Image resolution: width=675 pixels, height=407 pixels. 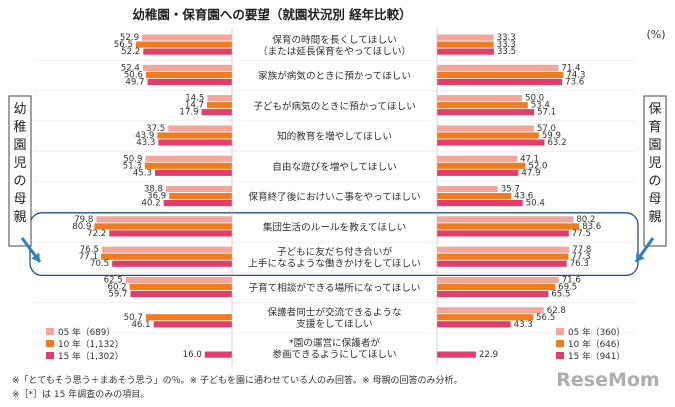 What do you see at coordinates (140, 325) in the screenshot?
I see `value-label-left: 46.1` at bounding box center [140, 325].